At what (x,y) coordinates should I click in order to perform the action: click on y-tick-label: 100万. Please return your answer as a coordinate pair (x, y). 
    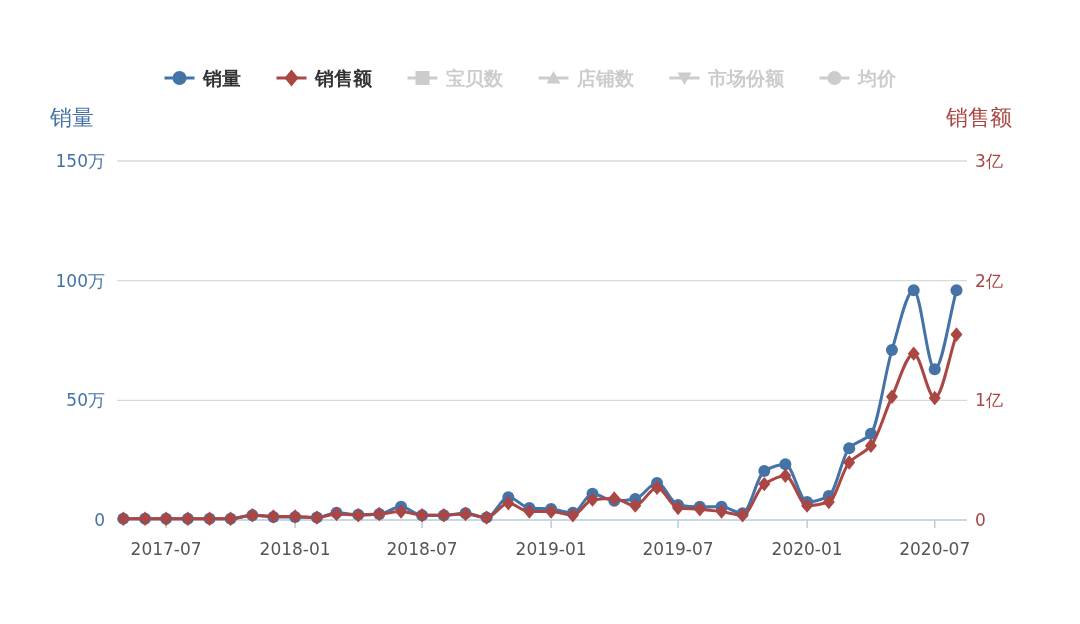
    Looking at the image, I should click on (80, 280).